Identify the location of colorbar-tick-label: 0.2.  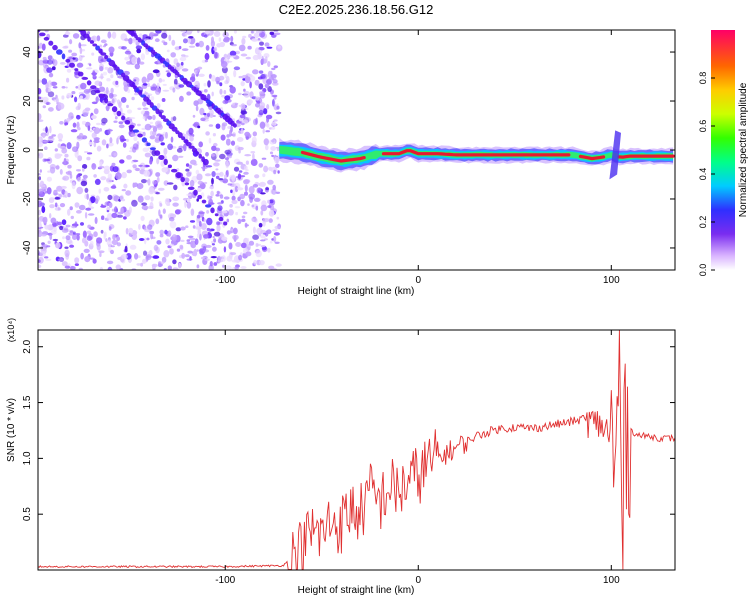
(703, 222).